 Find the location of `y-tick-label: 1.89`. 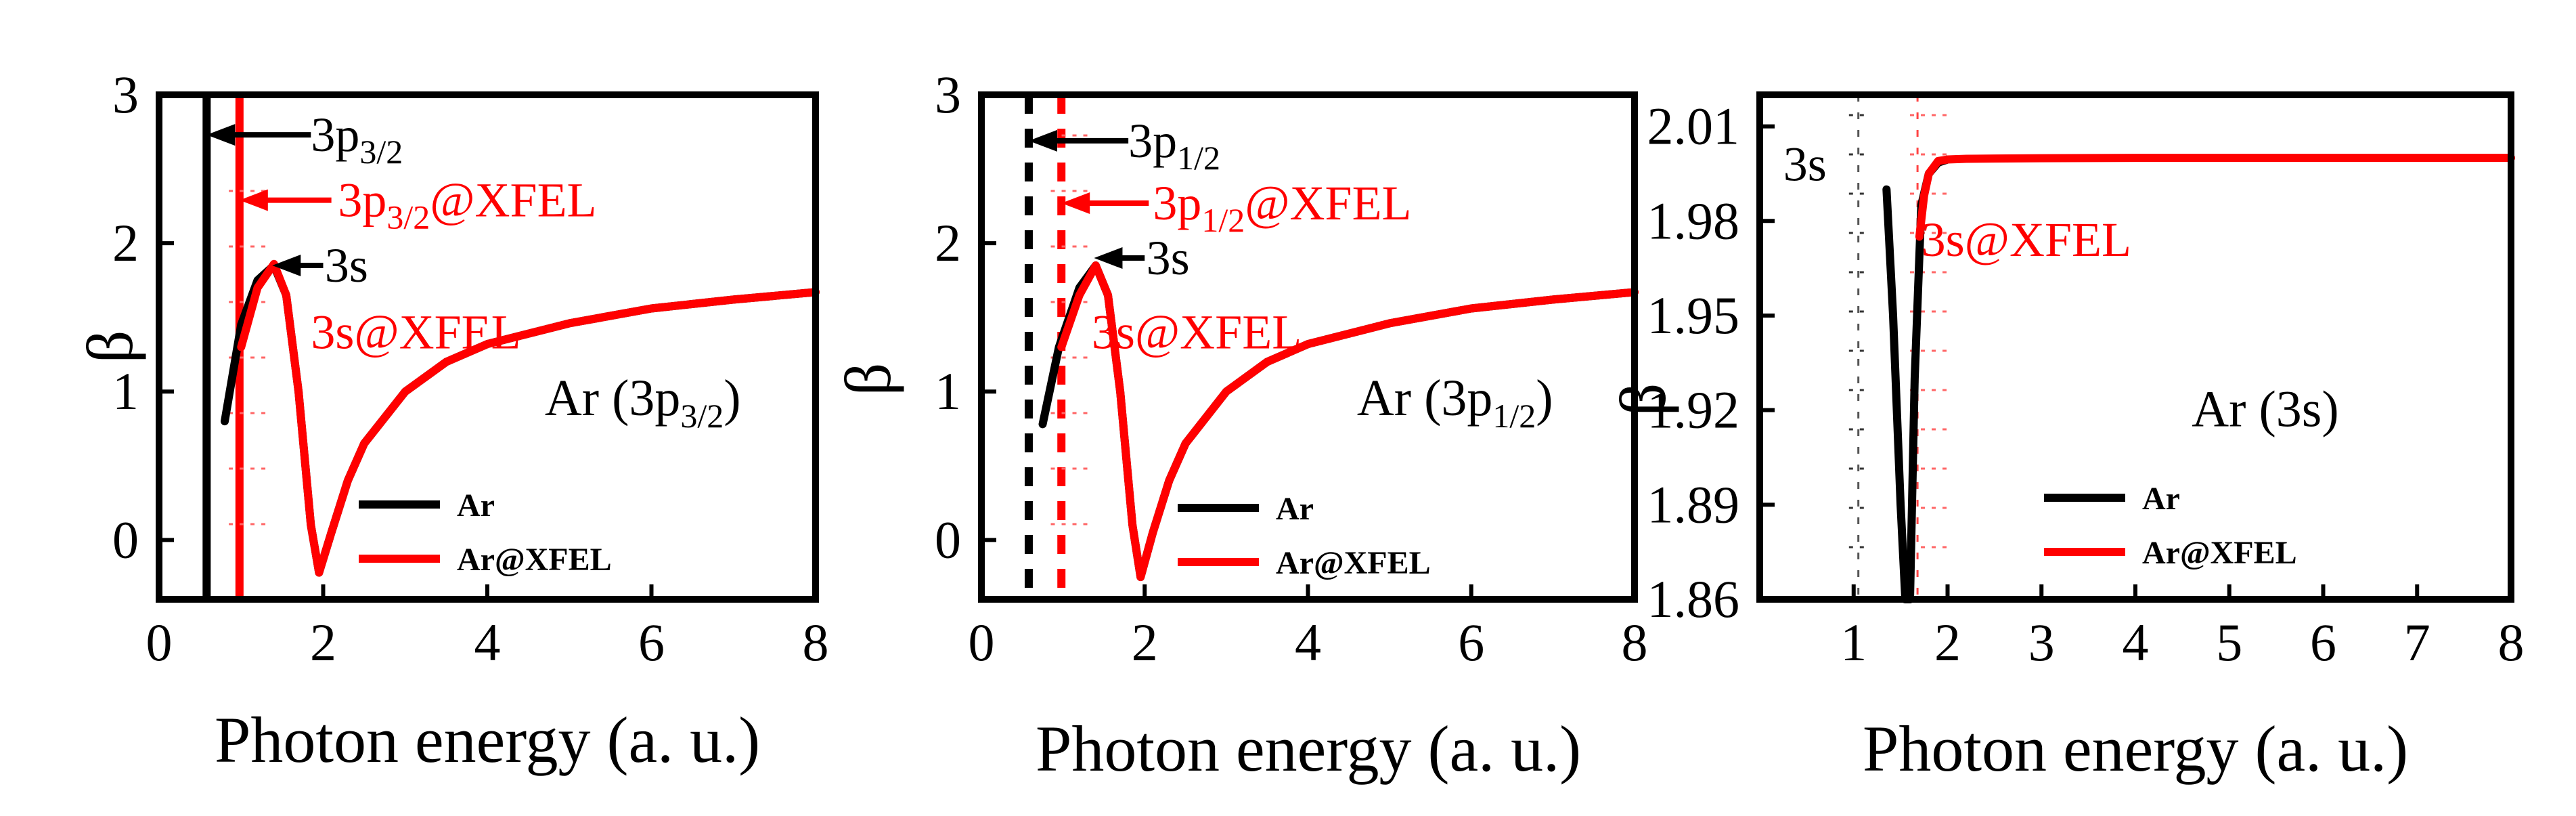

y-tick-label: 1.89 is located at coordinates (1693, 505).